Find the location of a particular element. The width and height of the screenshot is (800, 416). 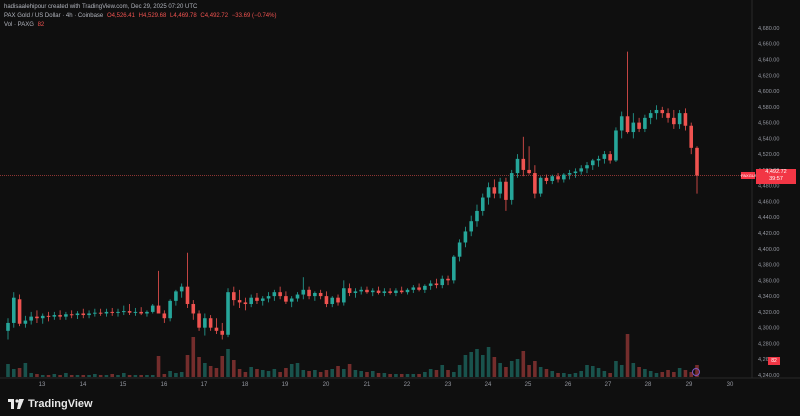

bar-countdown: 39:57 is located at coordinates (776, 179).